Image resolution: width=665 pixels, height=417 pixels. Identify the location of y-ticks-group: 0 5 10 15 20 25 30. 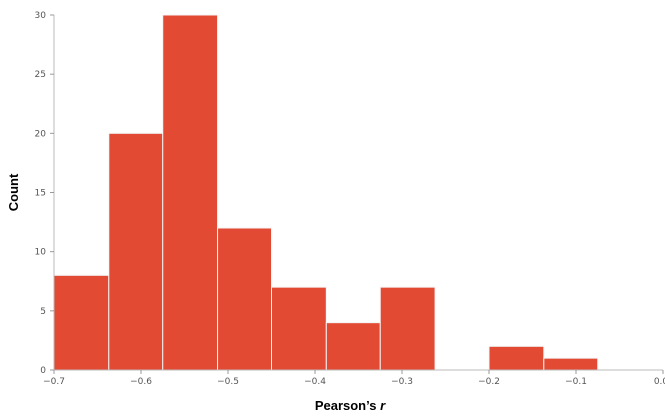
(44, 193).